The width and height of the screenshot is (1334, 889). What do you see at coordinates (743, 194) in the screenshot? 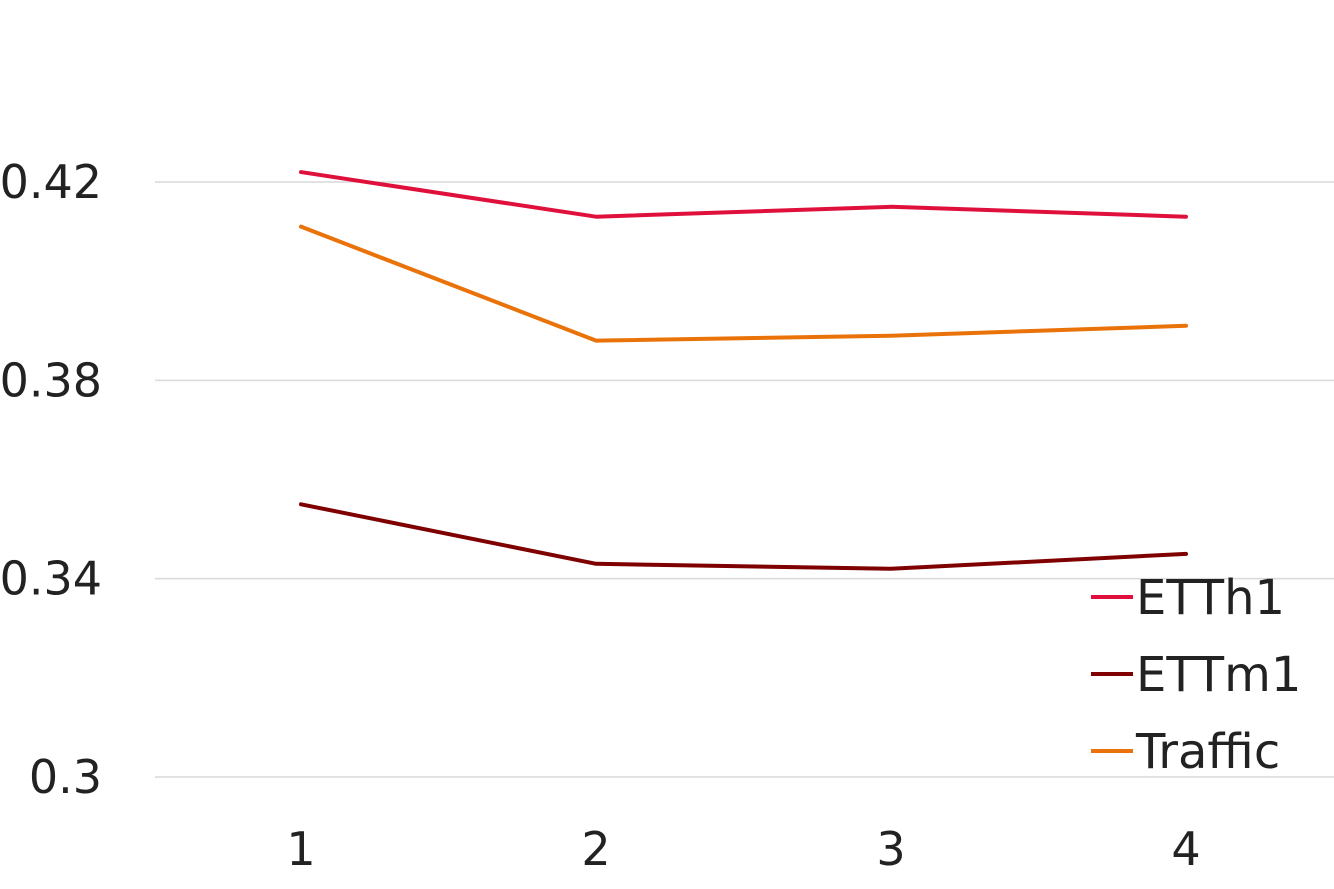
I see `series-line-etth1` at bounding box center [743, 194].